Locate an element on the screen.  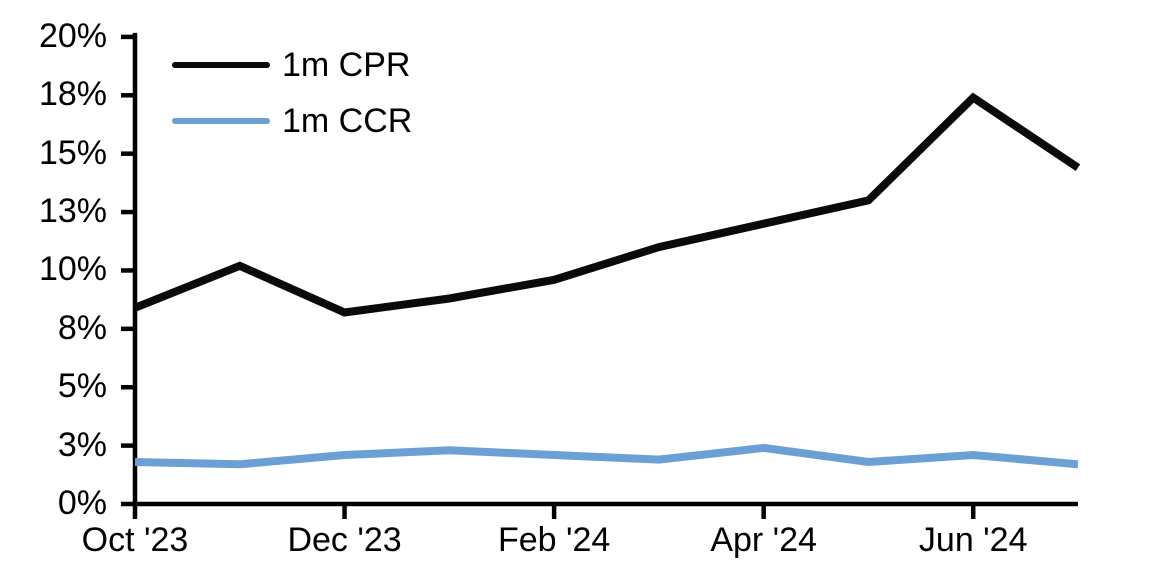
legend-label-ccr: 1m CCR is located at coordinates (347, 120).